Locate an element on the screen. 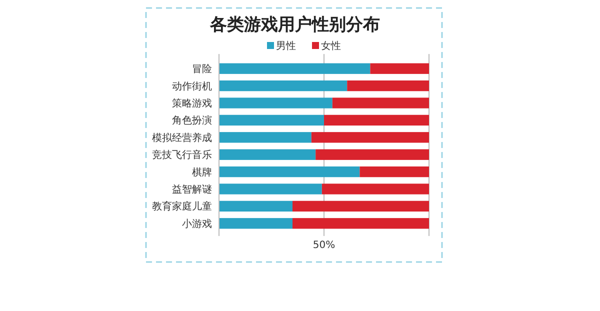  y-tick-label: 策略游戏 is located at coordinates (192, 104).